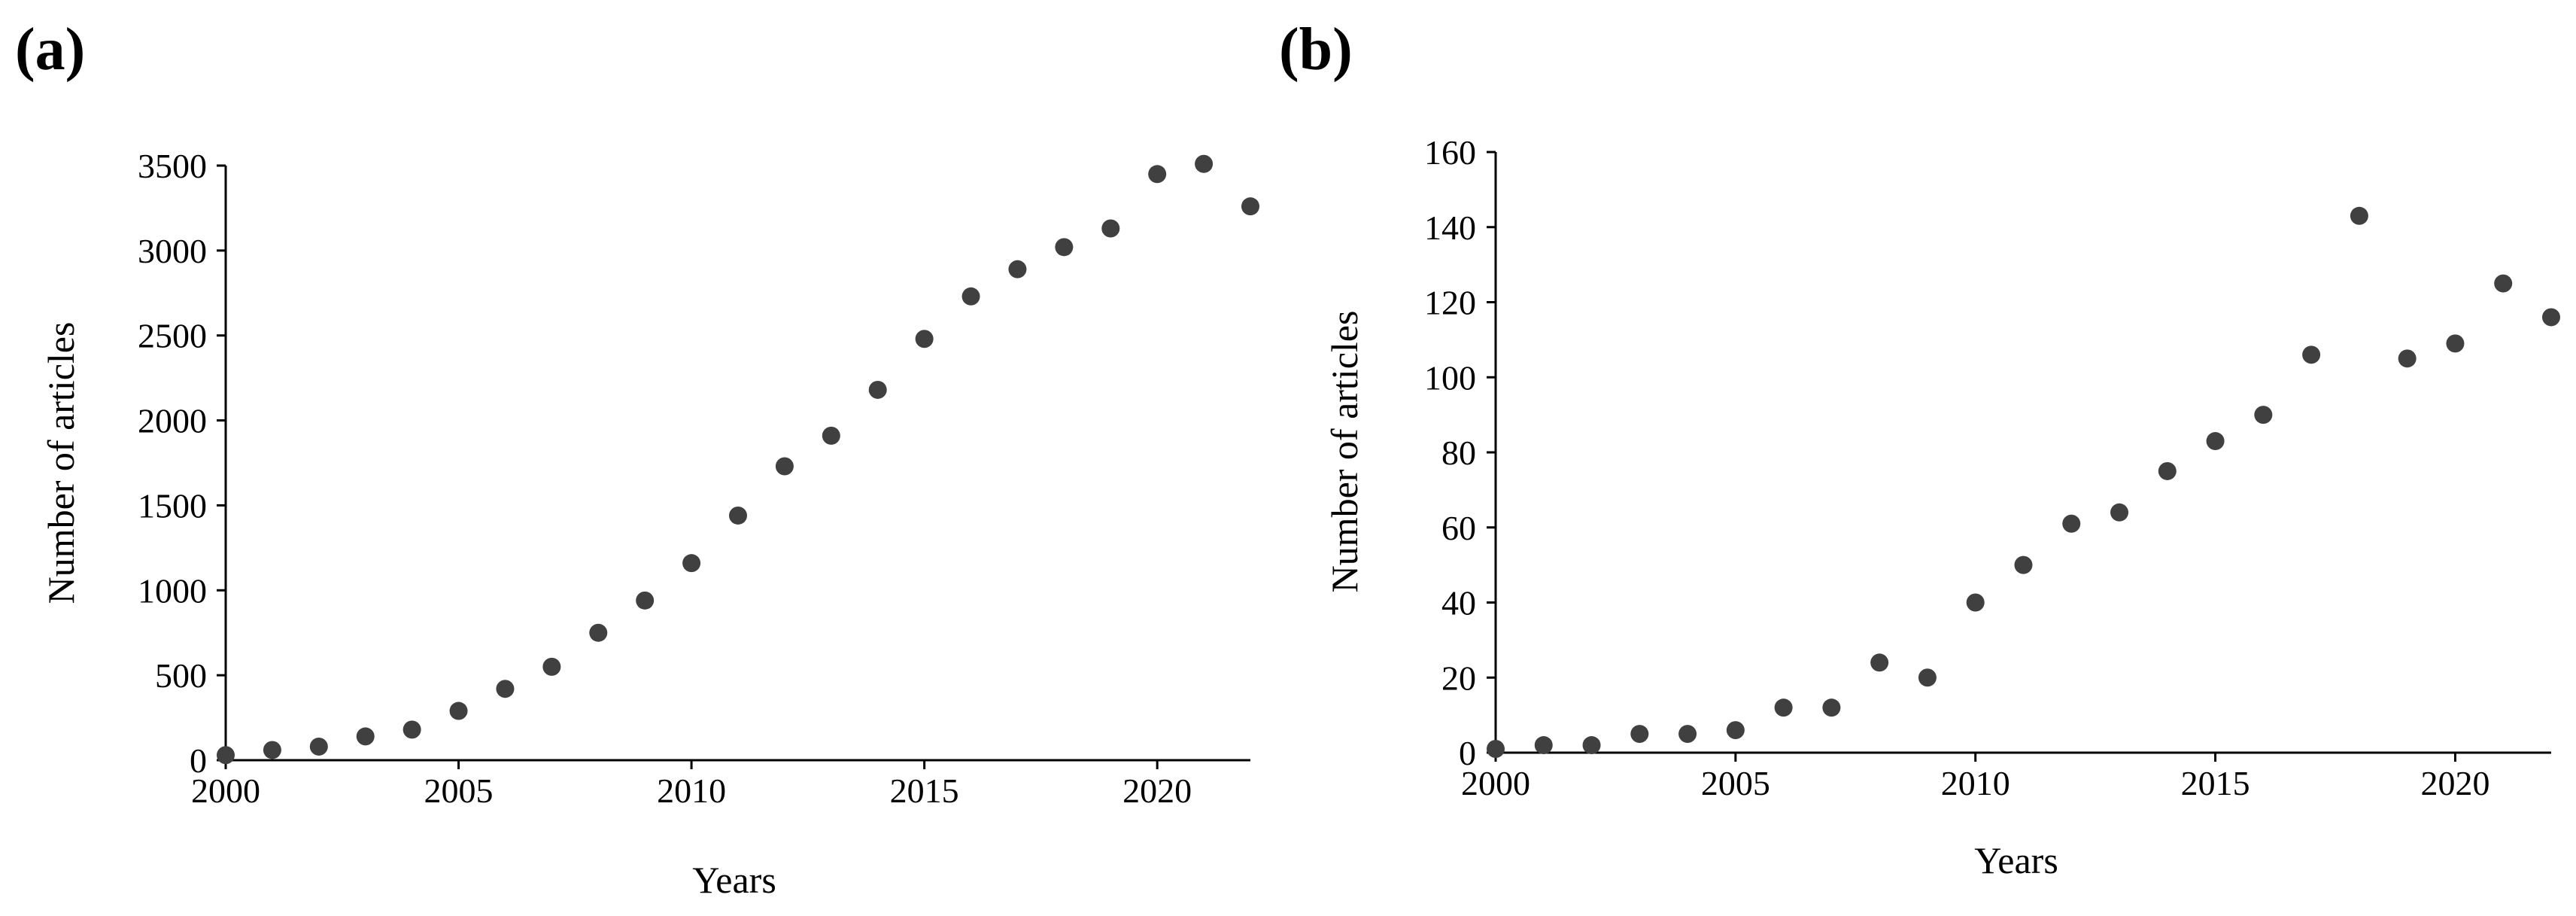 Image resolution: width=2576 pixels, height=916 pixels. I want to click on y-tick-label-a: 3000, so click(173, 251).